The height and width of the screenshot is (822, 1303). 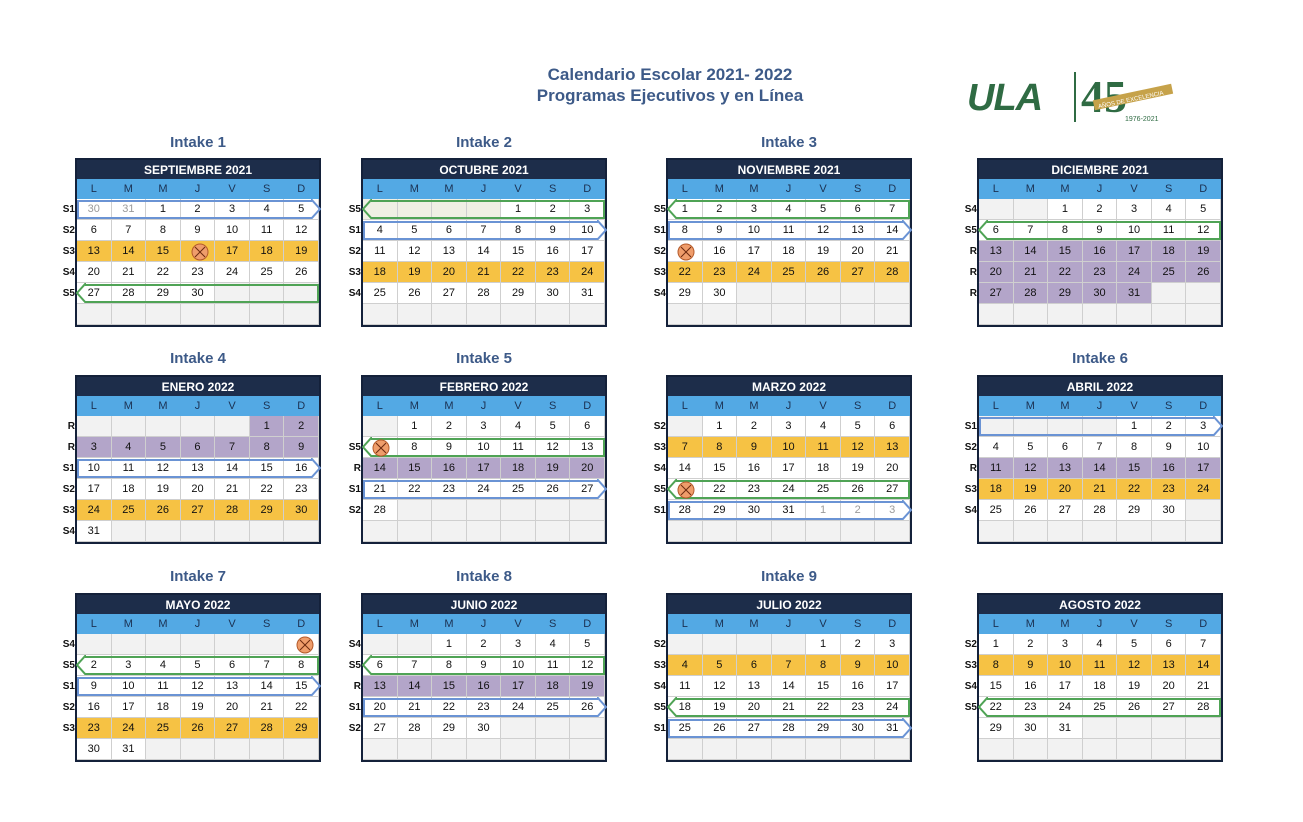 What do you see at coordinates (449, 728) in the screenshot?
I see `day-cell: 29` at bounding box center [449, 728].